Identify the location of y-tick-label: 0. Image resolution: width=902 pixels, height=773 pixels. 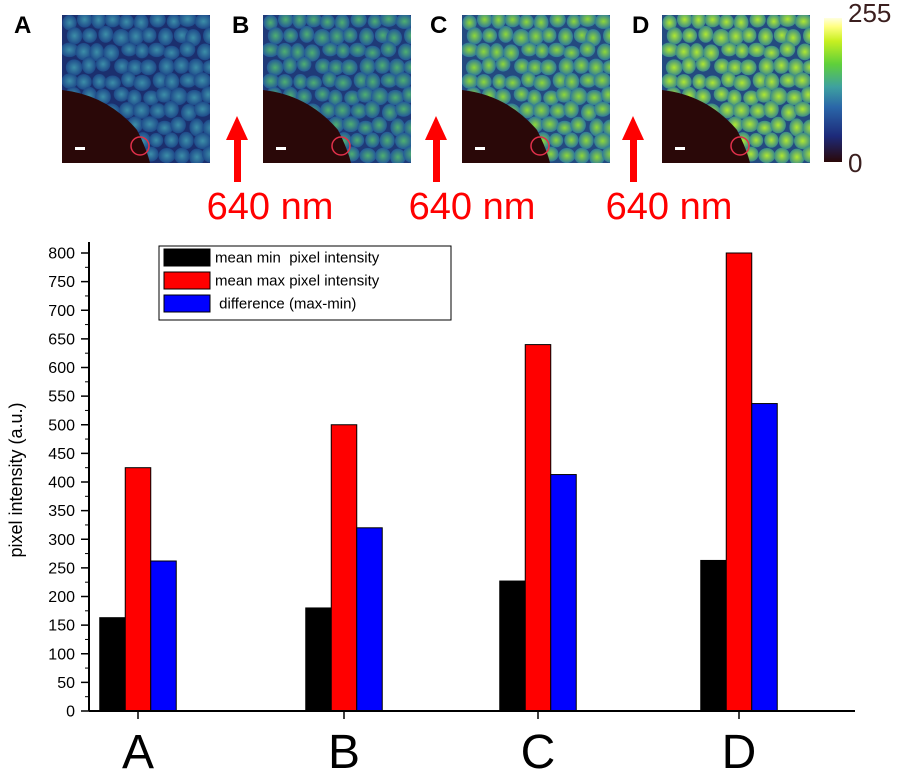
(70, 712).